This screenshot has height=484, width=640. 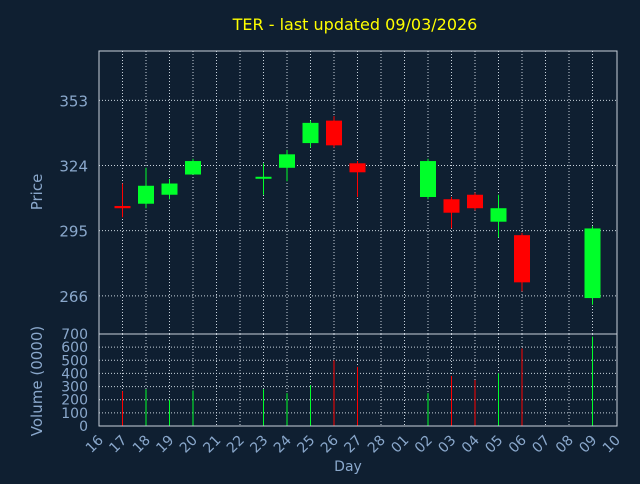 I want to click on x-axis-label: Day, so click(x=348, y=467).